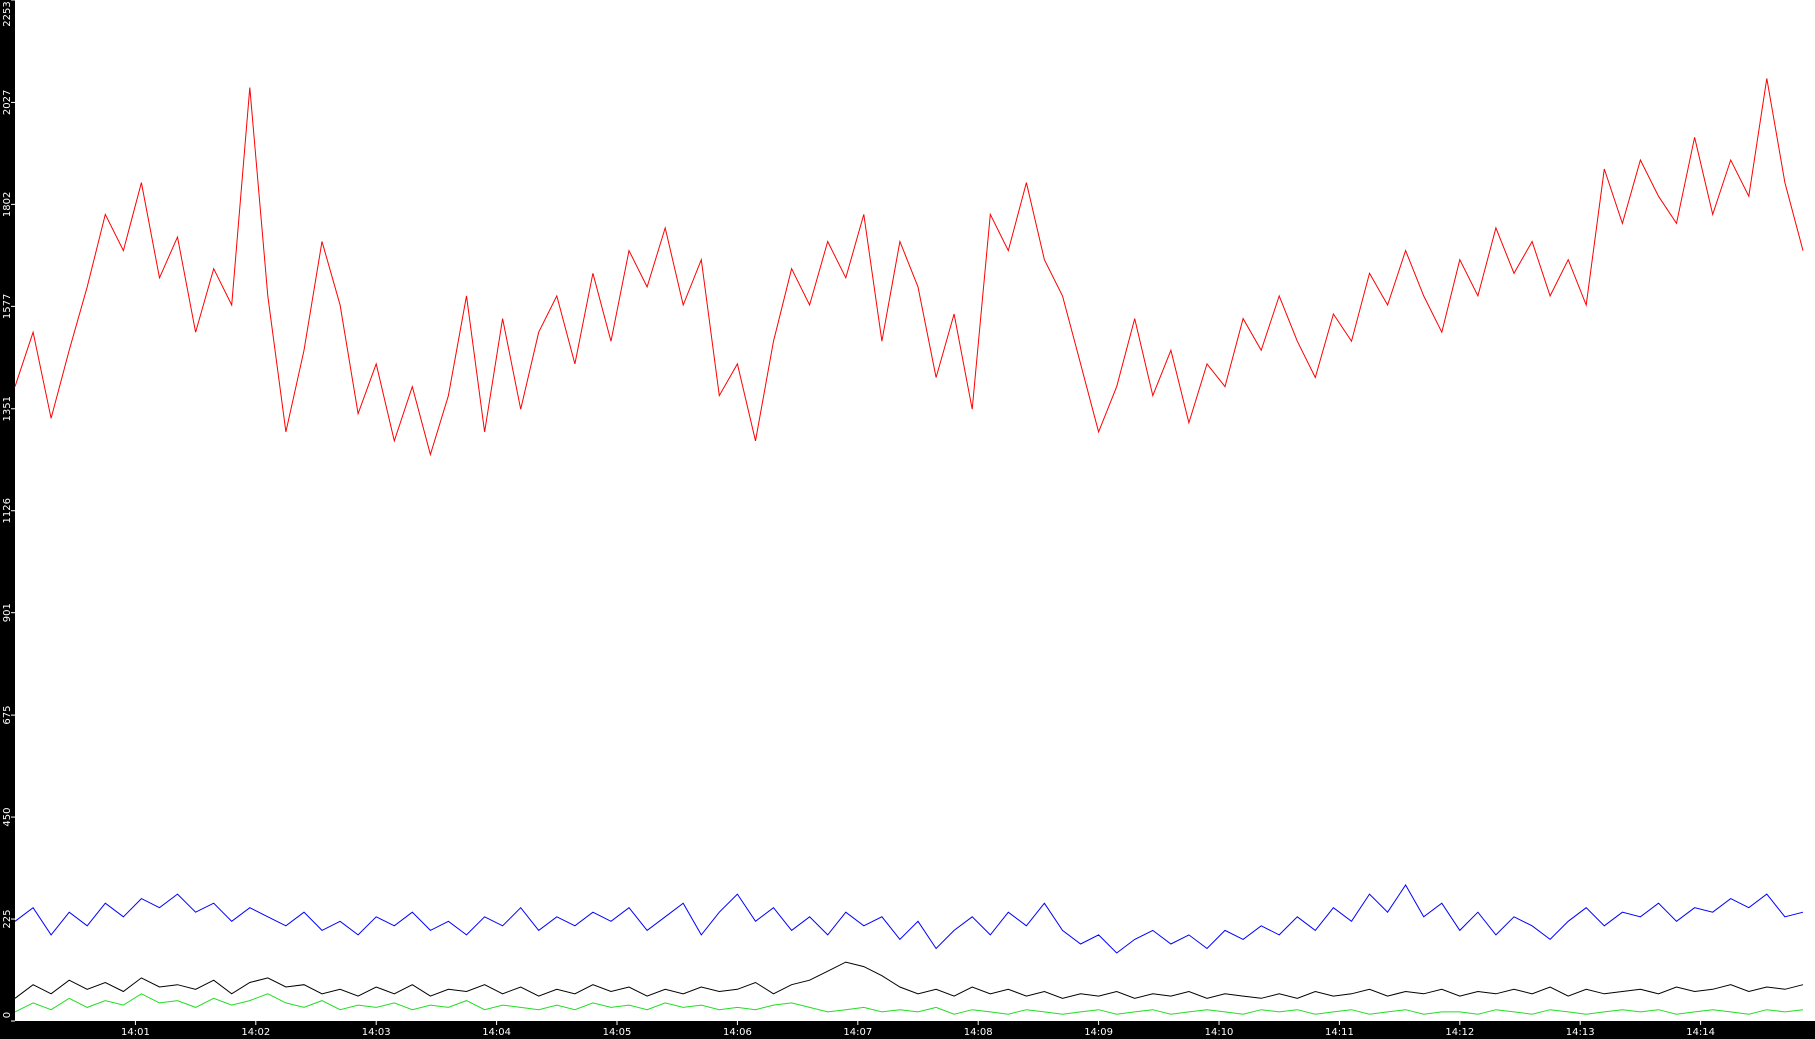 The image size is (1815, 1039). Describe the element at coordinates (907, 1030) in the screenshot. I see `x-axis-strip` at that location.